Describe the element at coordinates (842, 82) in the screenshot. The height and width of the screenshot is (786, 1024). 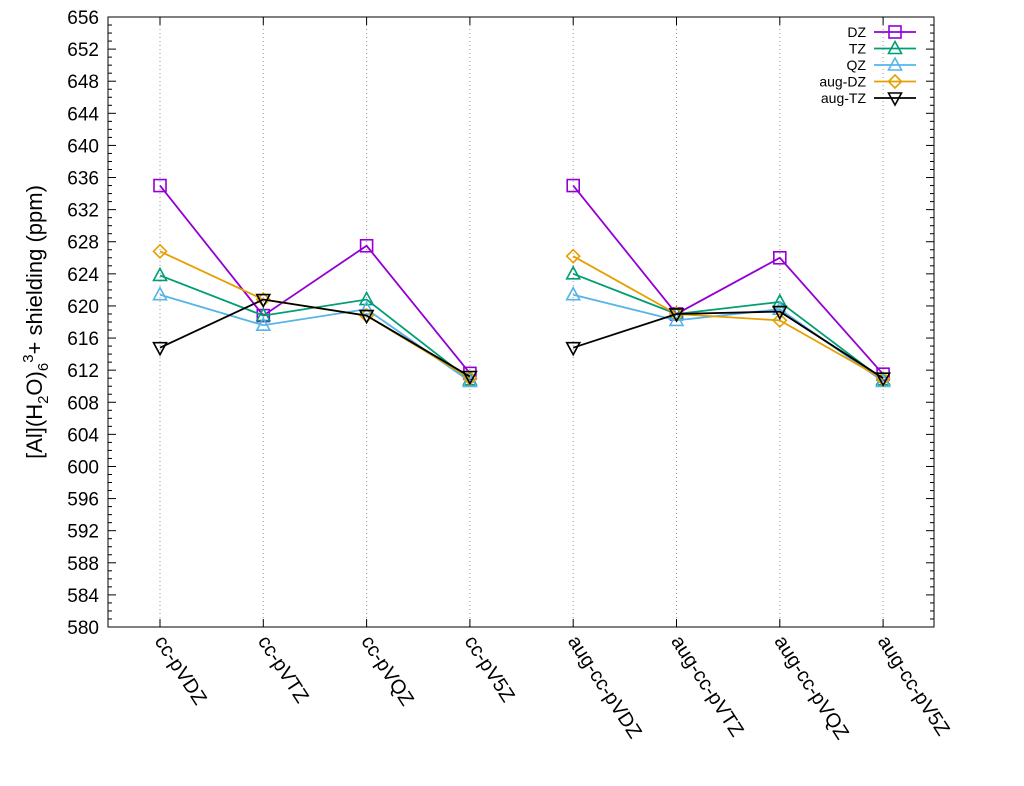
I see `legend-label: aug-DZ` at that location.